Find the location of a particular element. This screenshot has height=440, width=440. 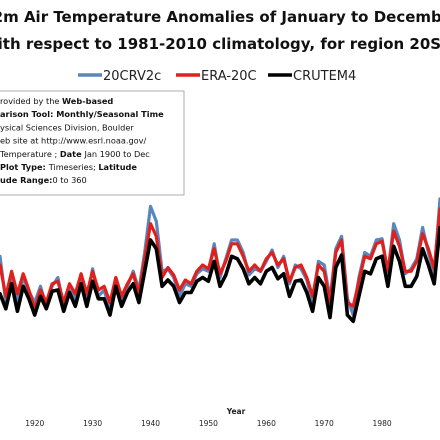

x-tick-label: 1940 is located at coordinates (150, 423).